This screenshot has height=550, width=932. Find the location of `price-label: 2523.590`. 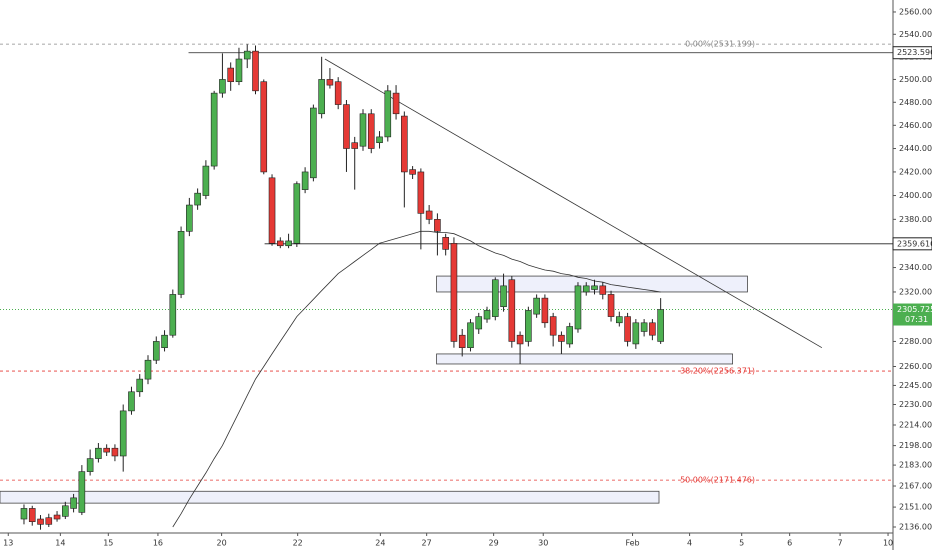

price-label: 2523.590 is located at coordinates (914, 52).